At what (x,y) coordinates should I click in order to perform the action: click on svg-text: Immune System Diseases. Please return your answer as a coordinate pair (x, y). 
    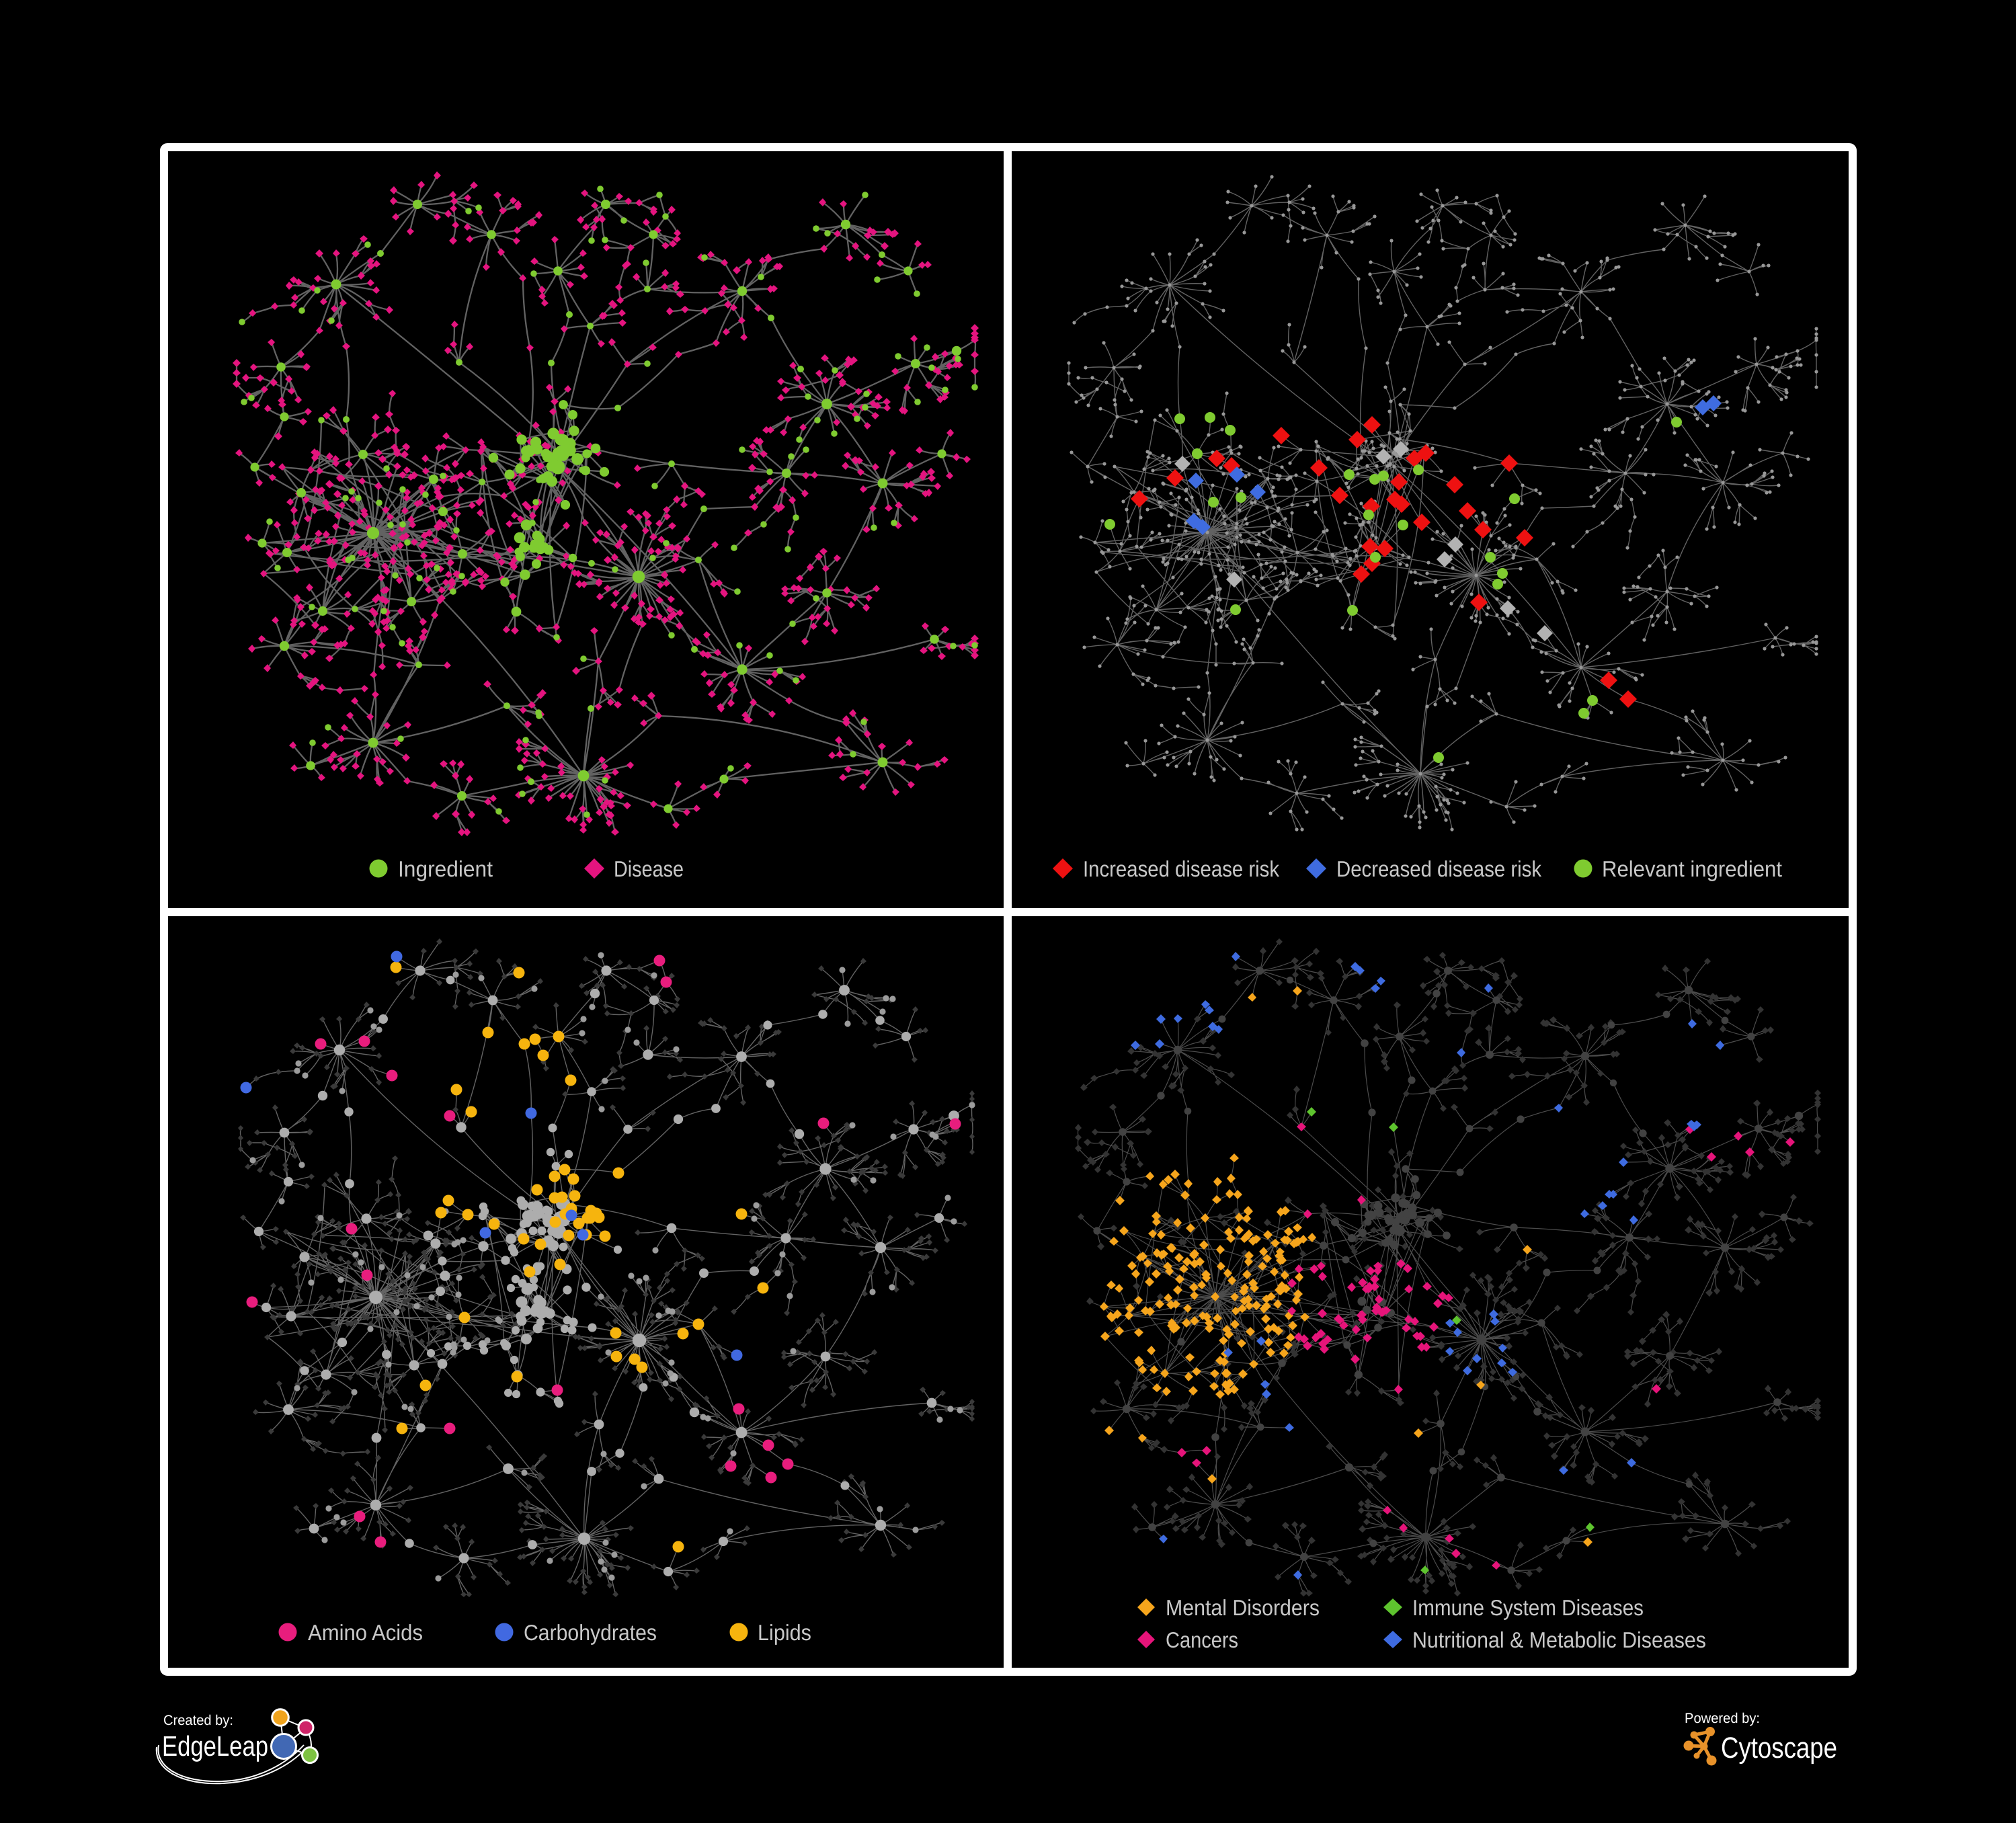
    Looking at the image, I should click on (1528, 1607).